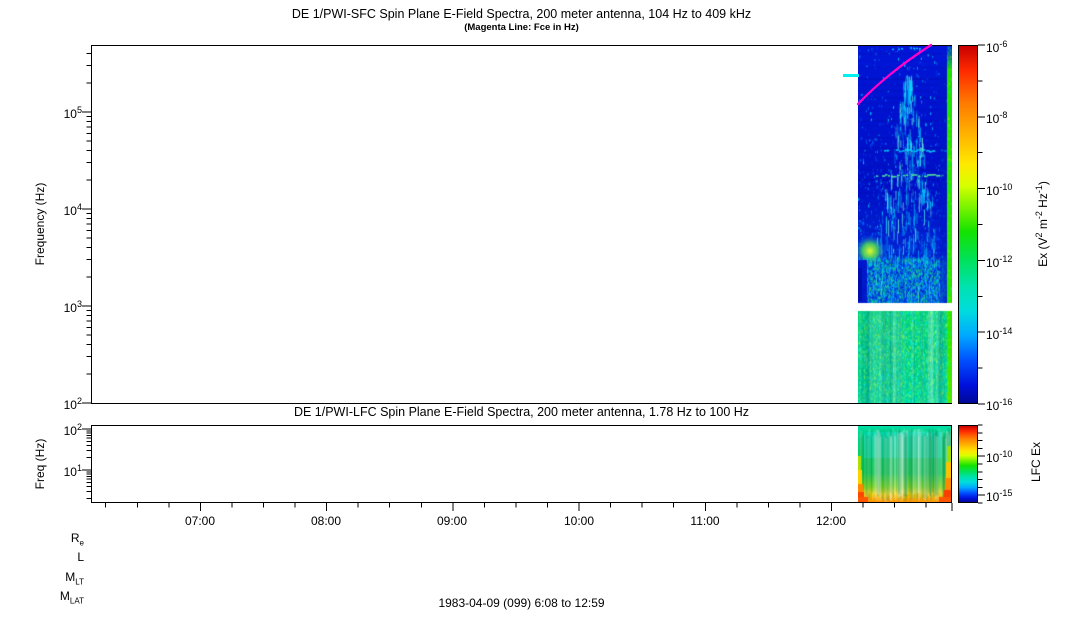  What do you see at coordinates (200, 521) in the screenshot?
I see `x-tick-label-0700: 07:00` at bounding box center [200, 521].